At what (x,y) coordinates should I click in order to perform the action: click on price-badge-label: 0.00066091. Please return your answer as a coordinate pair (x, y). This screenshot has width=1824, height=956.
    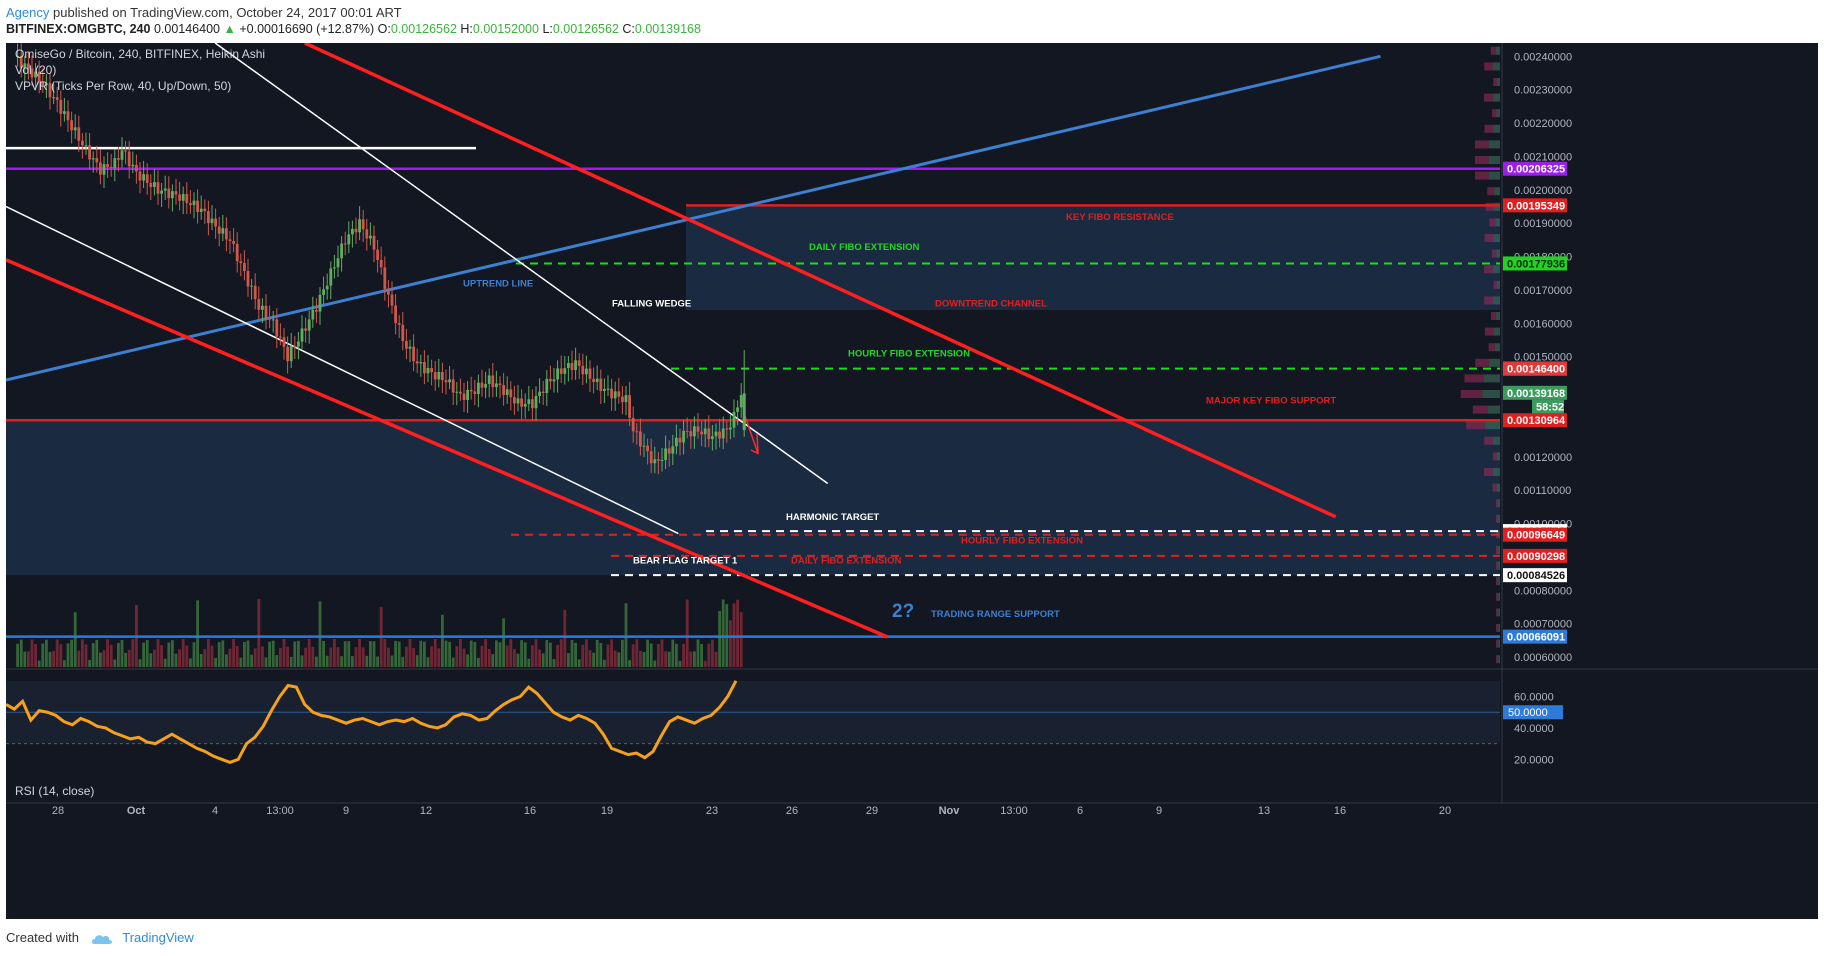
    Looking at the image, I should click on (1536, 638).